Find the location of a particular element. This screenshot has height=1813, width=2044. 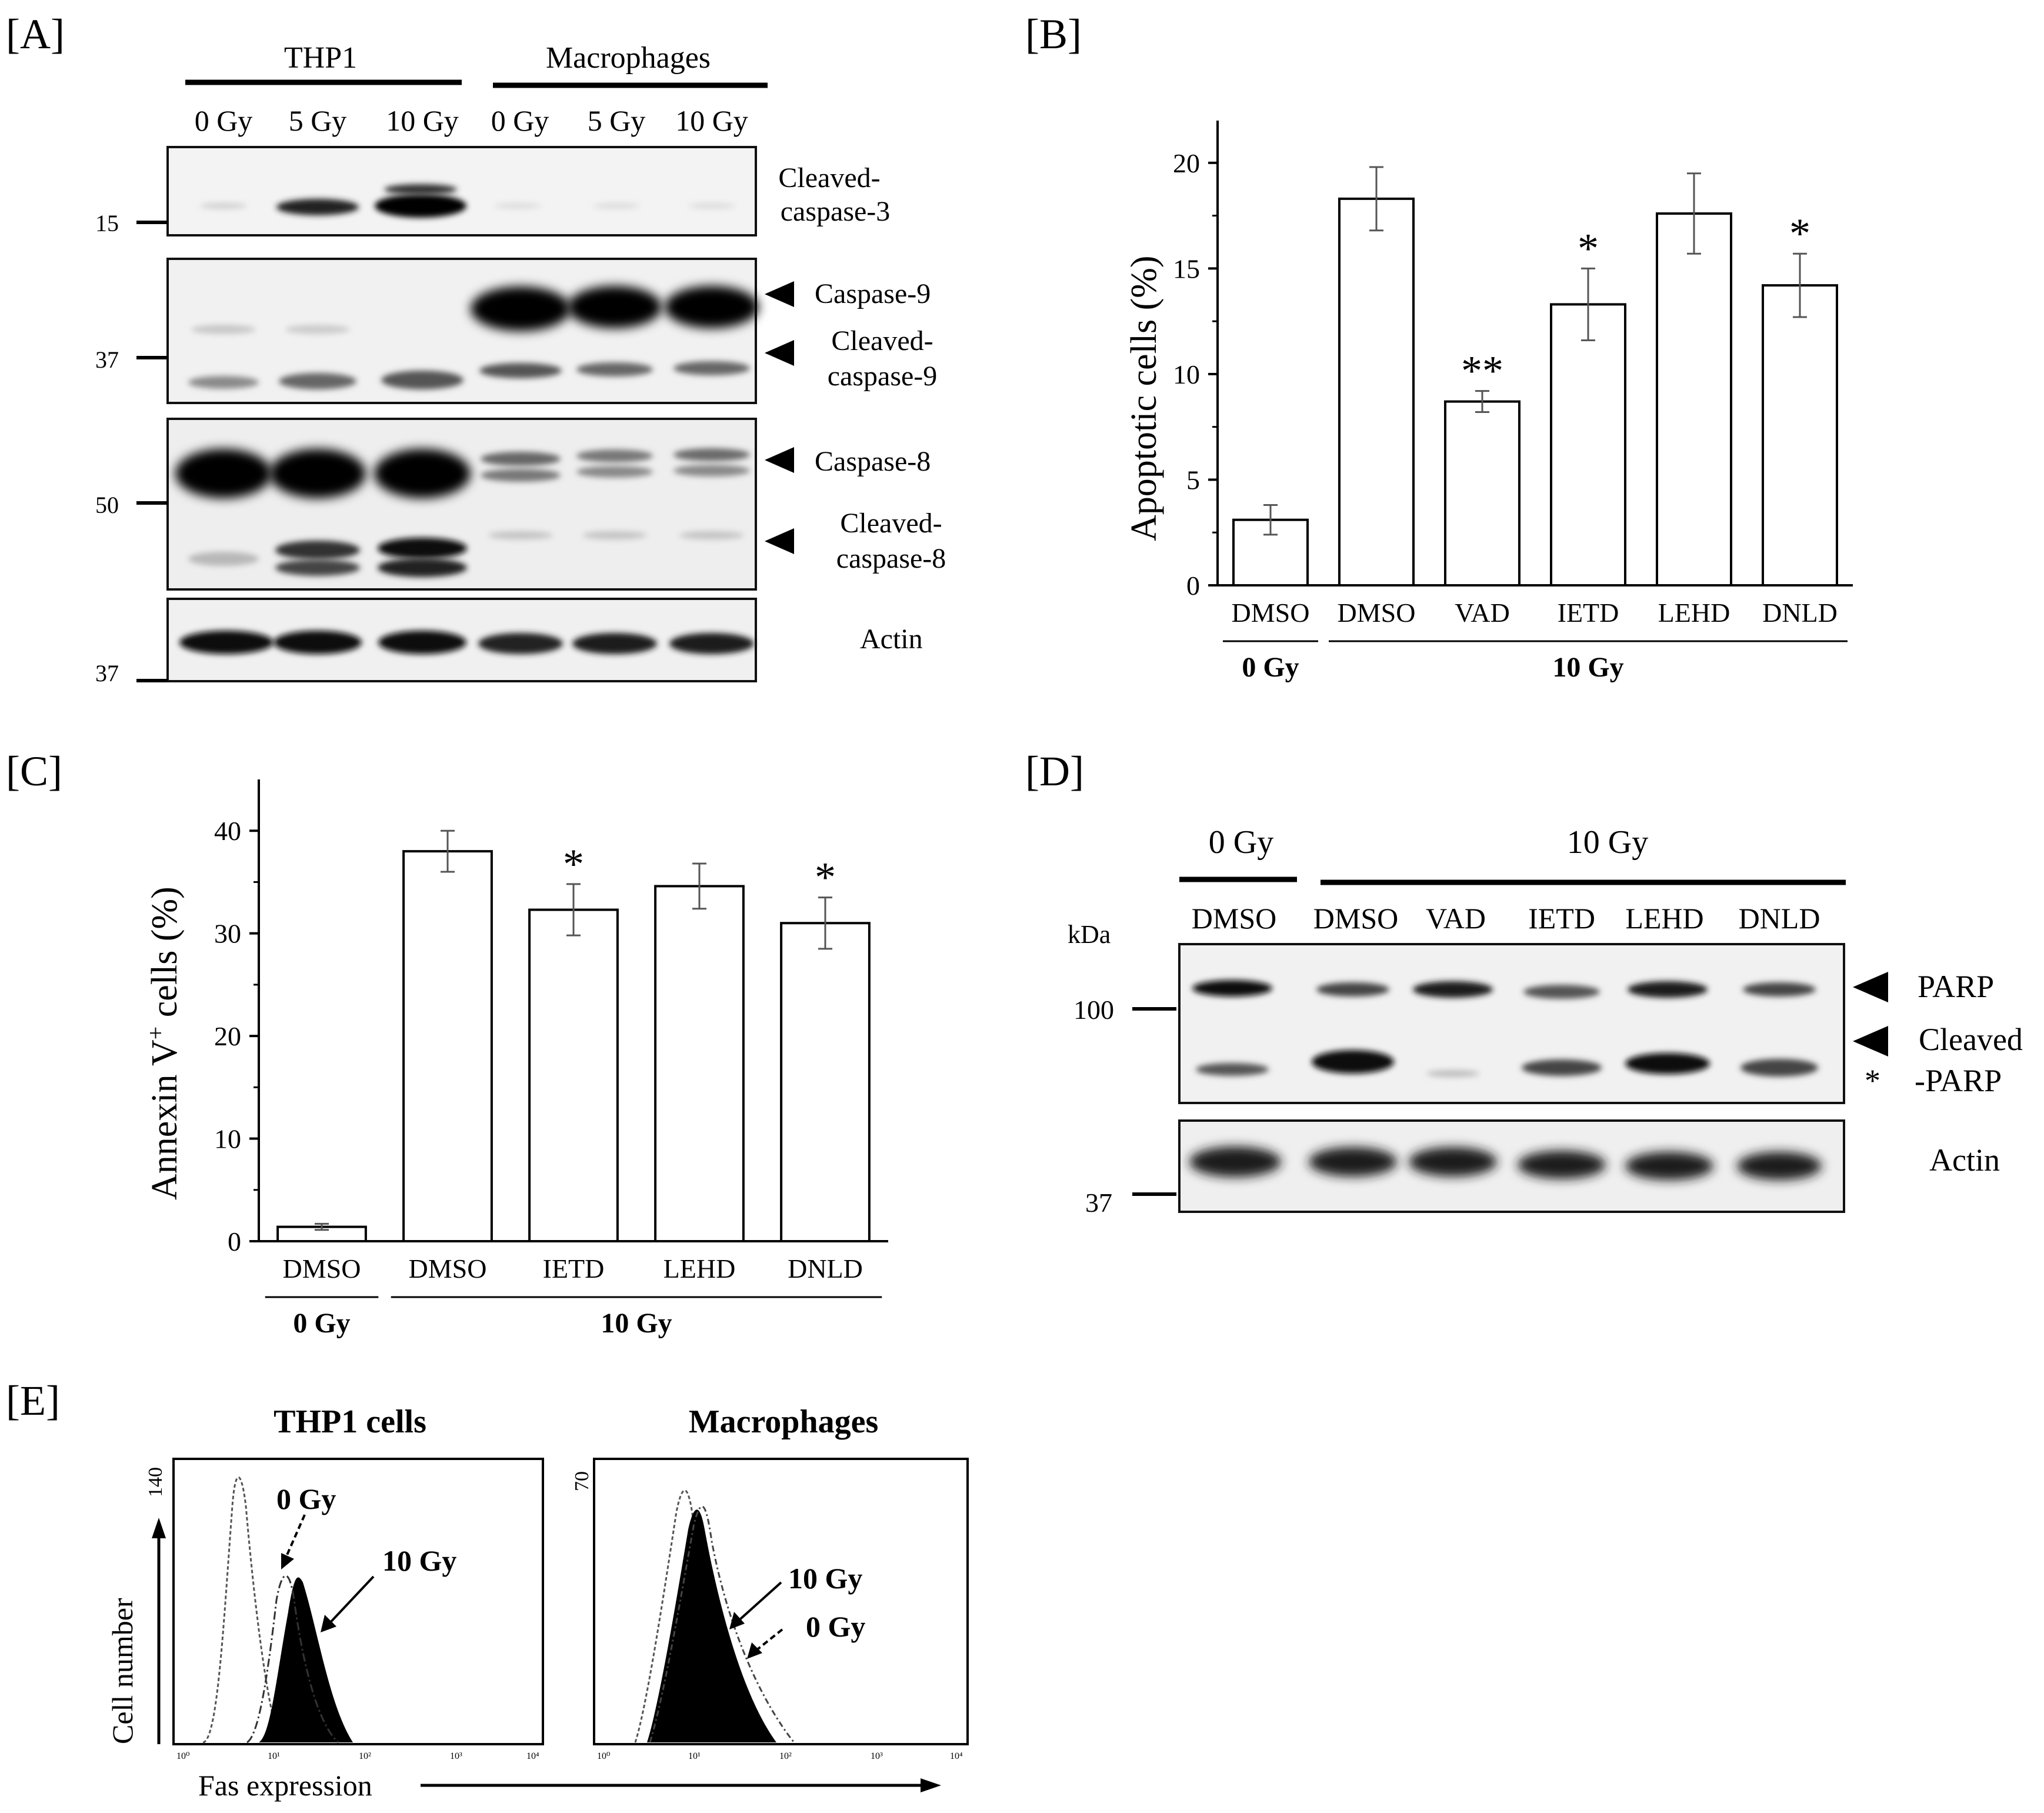

y-tick-label: 15 is located at coordinates (1186, 269).